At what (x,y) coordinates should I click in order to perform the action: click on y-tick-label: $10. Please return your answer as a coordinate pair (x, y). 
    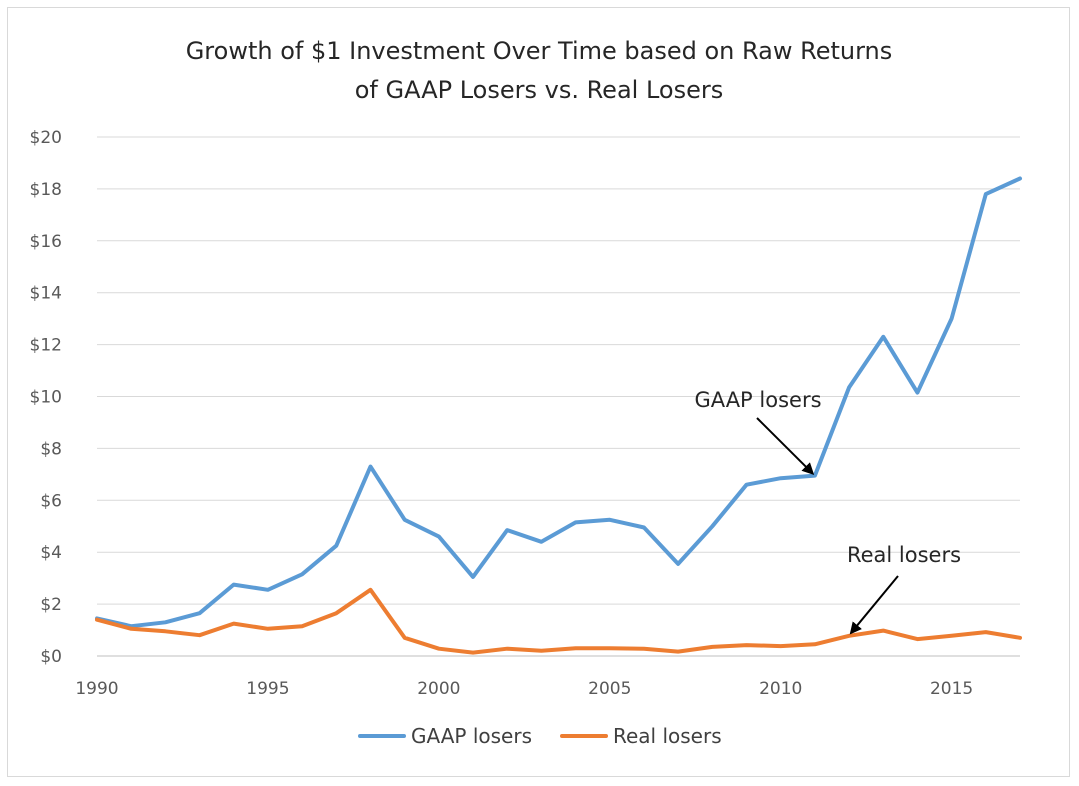
    Looking at the image, I should click on (46, 398).